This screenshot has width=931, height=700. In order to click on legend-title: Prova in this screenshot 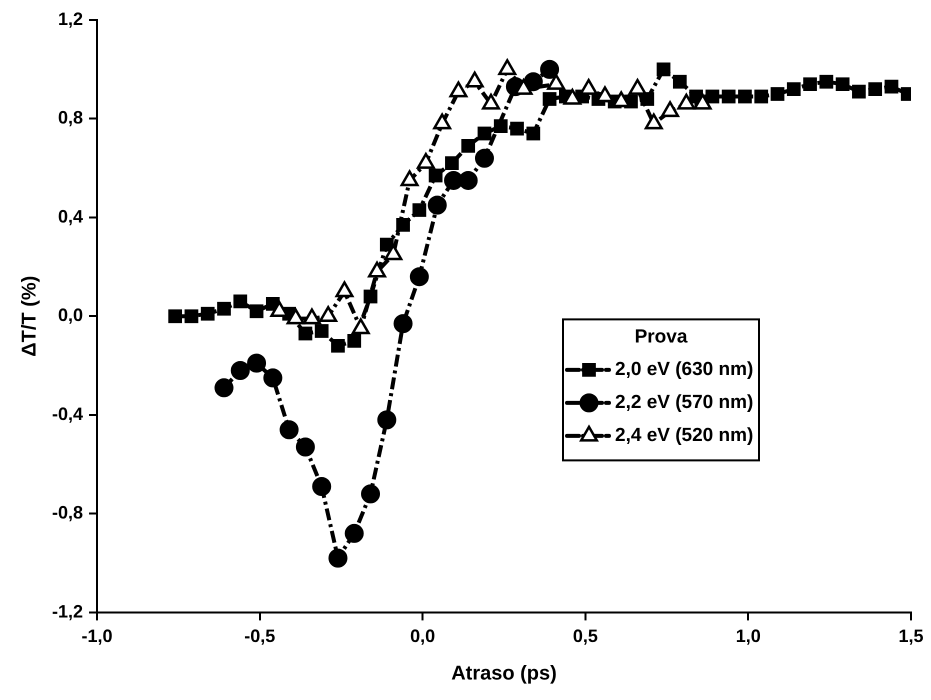, I will do `click(661, 337)`.